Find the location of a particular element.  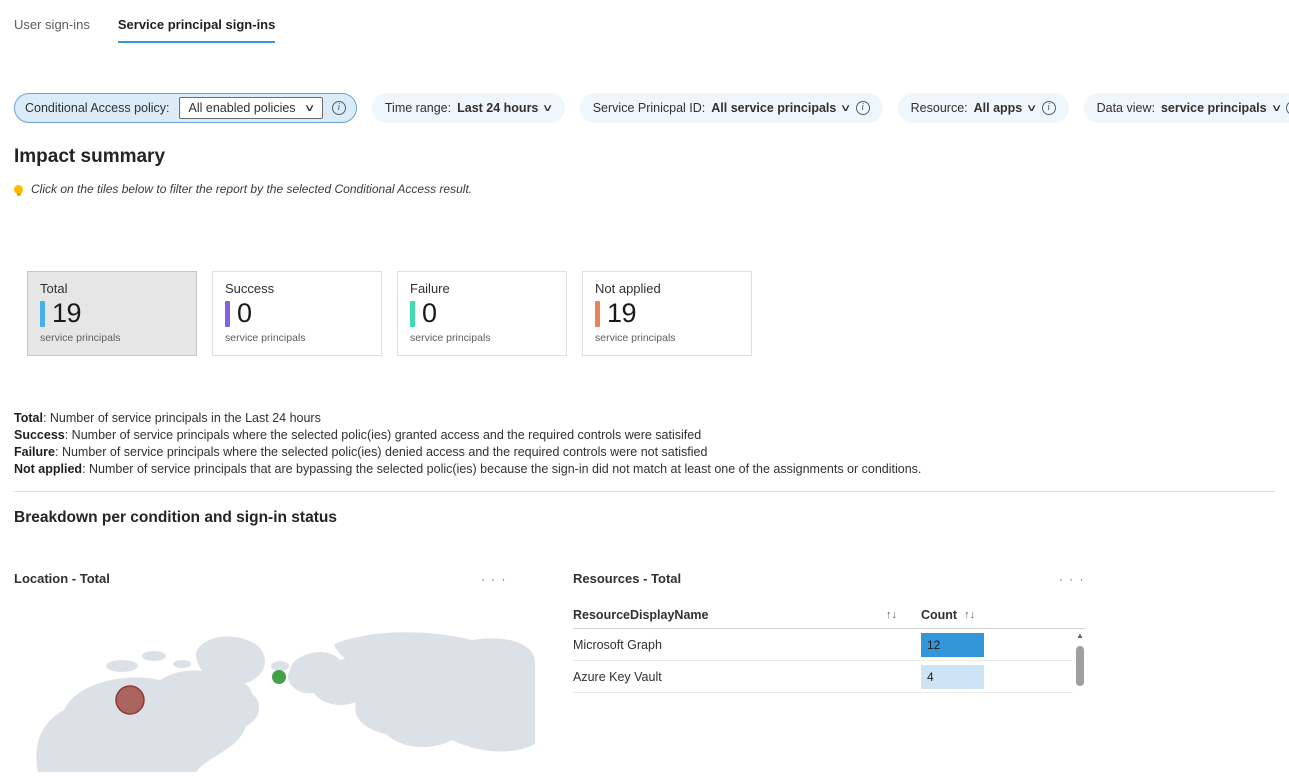

tile-not-applied: Not applied 19 service principals is located at coordinates (667, 313).